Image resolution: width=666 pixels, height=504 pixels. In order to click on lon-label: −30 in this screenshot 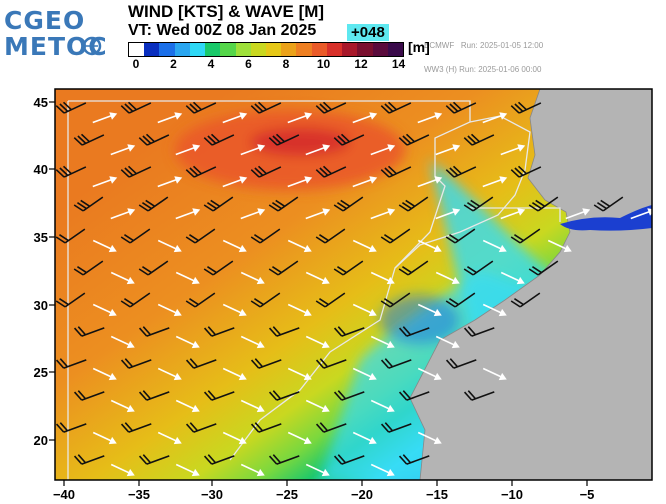, I will do `click(212, 494)`.